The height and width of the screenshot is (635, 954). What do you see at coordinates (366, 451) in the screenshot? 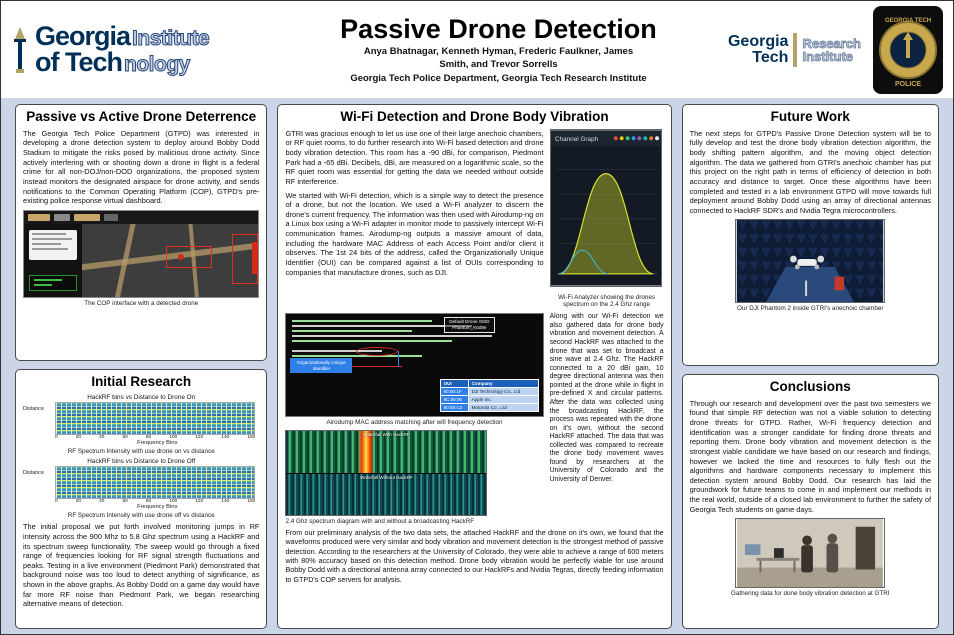
I see `hackrf-signal-stripe` at bounding box center [366, 451].